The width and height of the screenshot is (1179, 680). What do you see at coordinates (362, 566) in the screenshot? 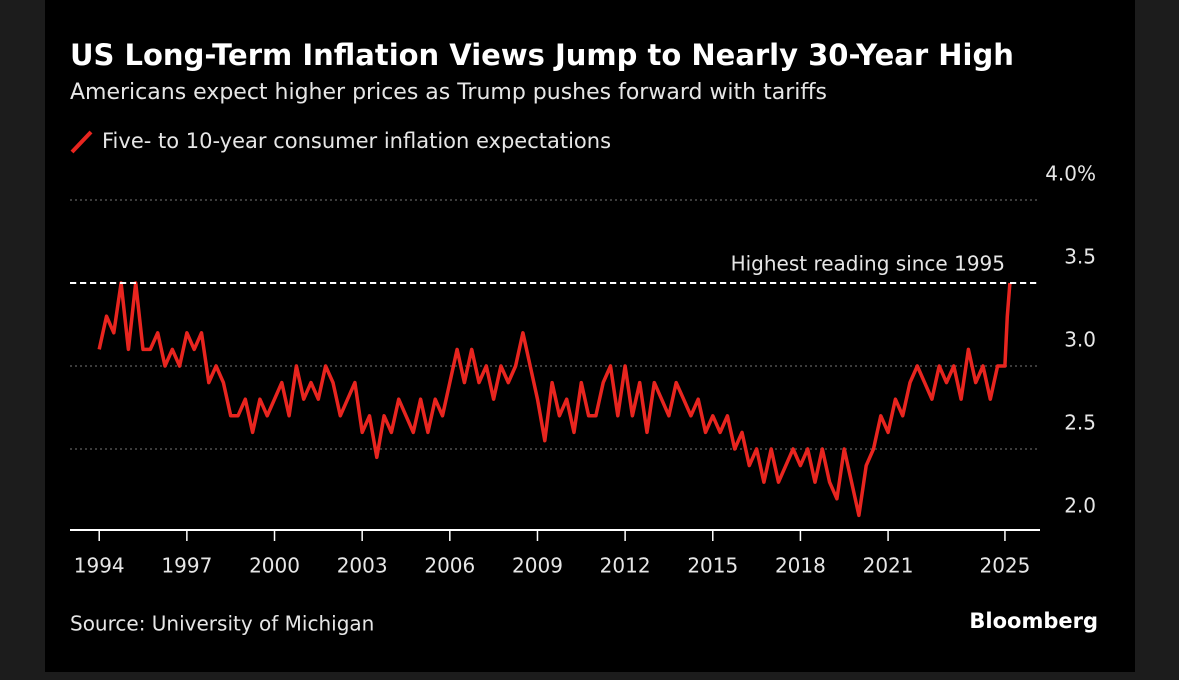
I see `x-tick-label: 2003` at bounding box center [362, 566].